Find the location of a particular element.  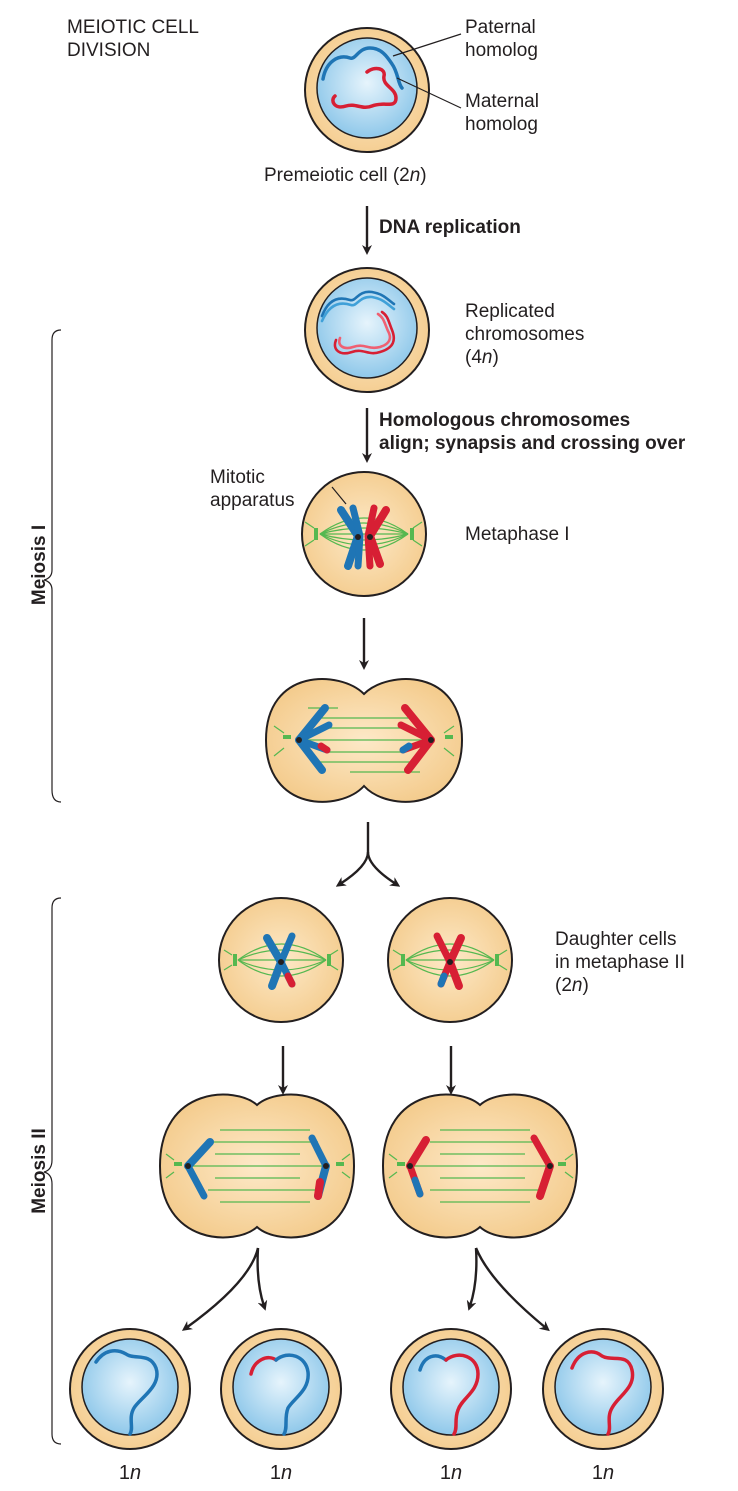

premeiotic-cell-label: Premeiotic cell (2n) is located at coordinates (345, 175).